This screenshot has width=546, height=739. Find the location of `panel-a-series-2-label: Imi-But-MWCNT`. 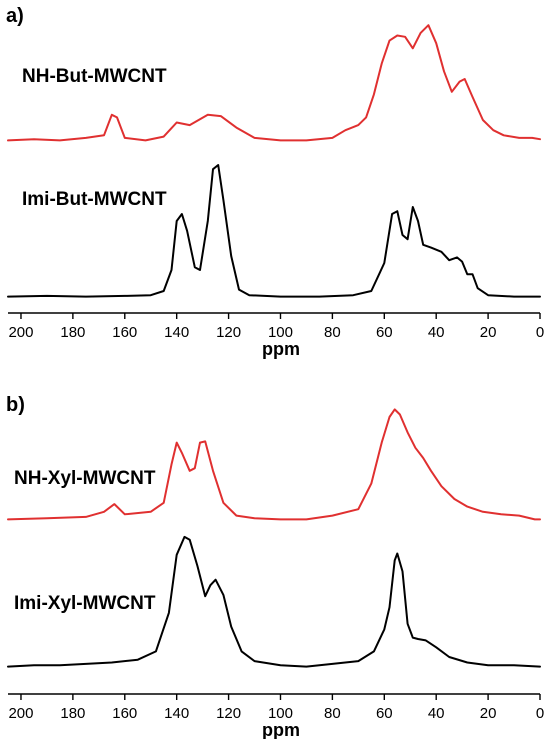

panel-a-series-2-label: Imi-But-MWCNT is located at coordinates (94, 199).